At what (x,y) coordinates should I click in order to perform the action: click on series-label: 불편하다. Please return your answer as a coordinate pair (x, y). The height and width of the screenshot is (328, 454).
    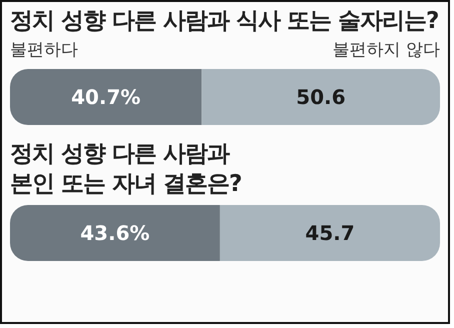
    Looking at the image, I should click on (44, 50).